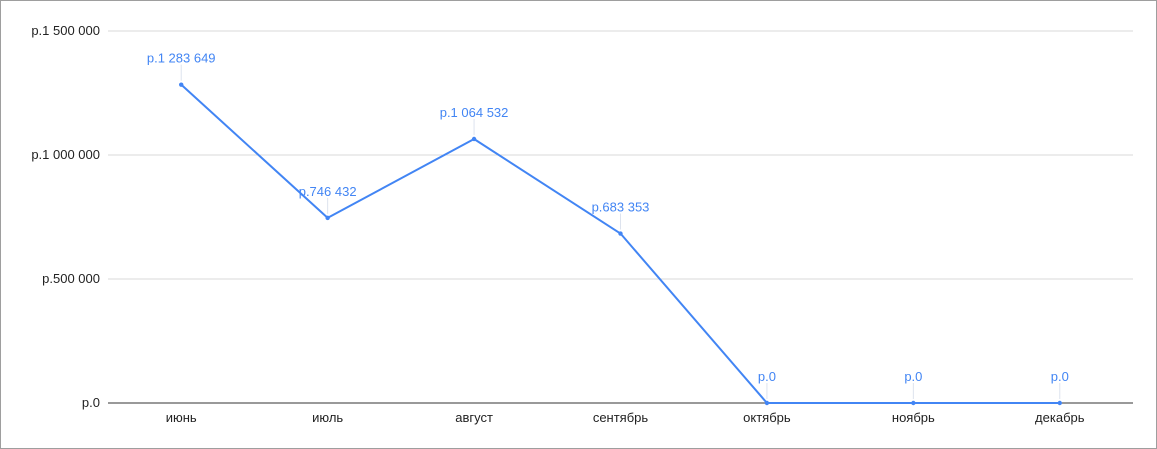  What do you see at coordinates (328, 191) in the screenshot?
I see `data-label: р.746 432` at bounding box center [328, 191].